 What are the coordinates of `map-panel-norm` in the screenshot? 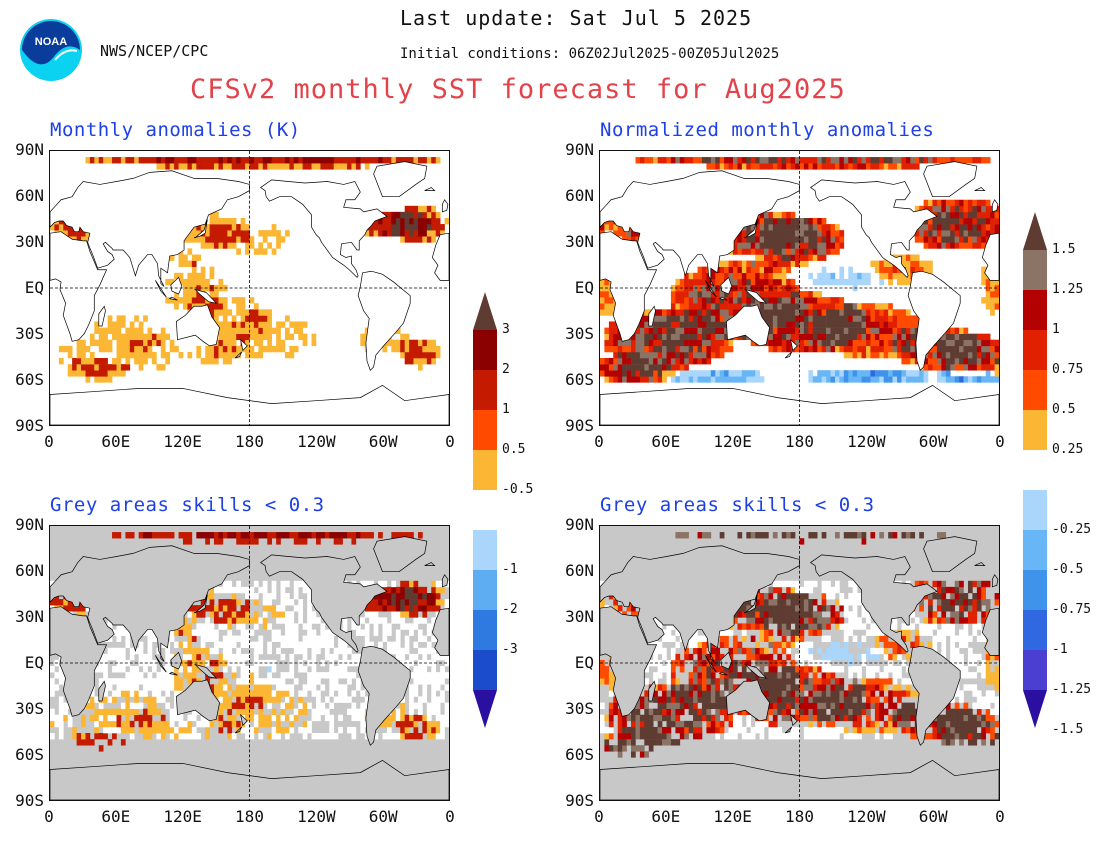 It's located at (799, 288).